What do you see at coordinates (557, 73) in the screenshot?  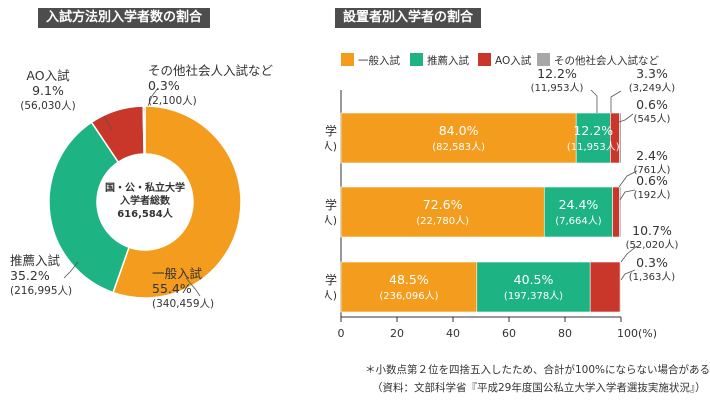 I see `callout-pct-0-1: 12.2%` at bounding box center [557, 73].